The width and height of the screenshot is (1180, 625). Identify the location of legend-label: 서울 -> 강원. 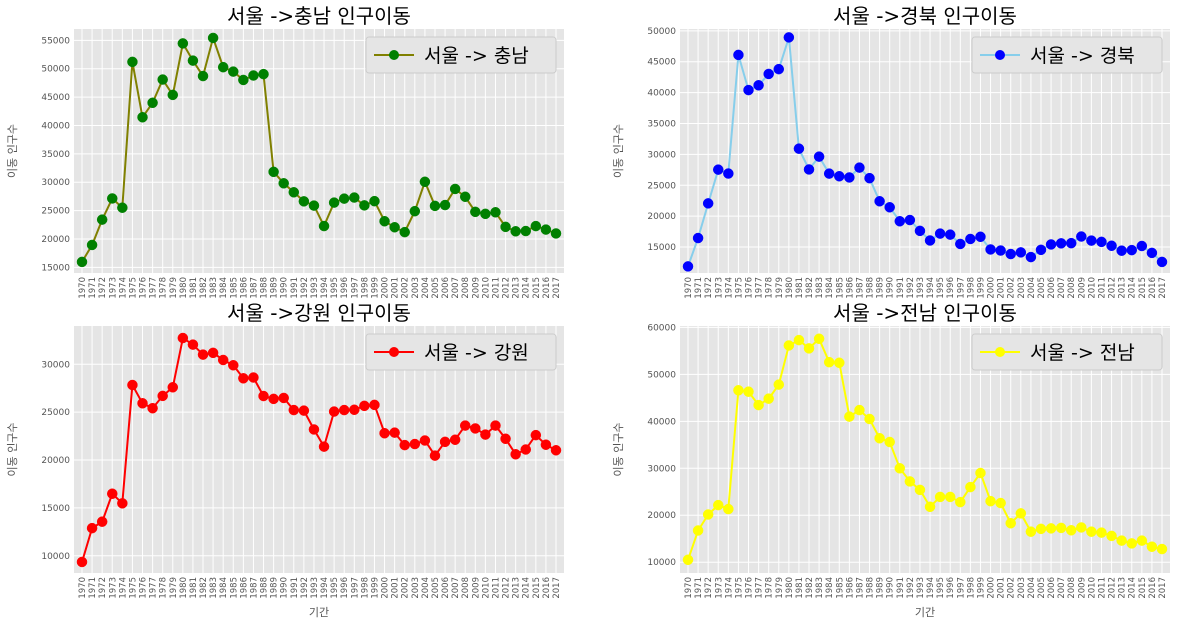
(476, 353).